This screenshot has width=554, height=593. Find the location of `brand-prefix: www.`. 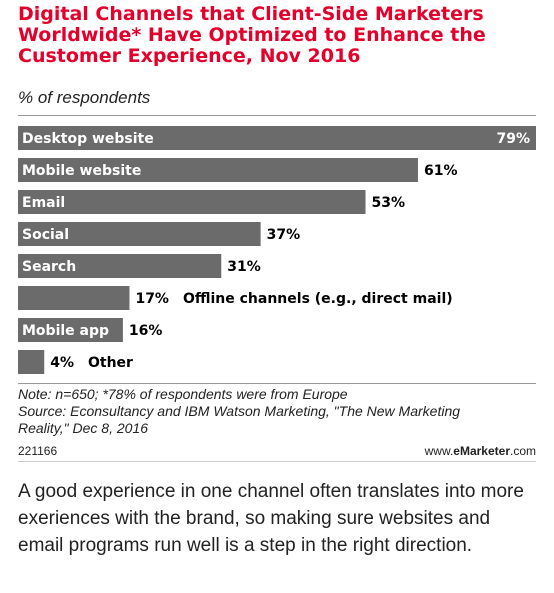

brand-prefix: www. is located at coordinates (439, 451).